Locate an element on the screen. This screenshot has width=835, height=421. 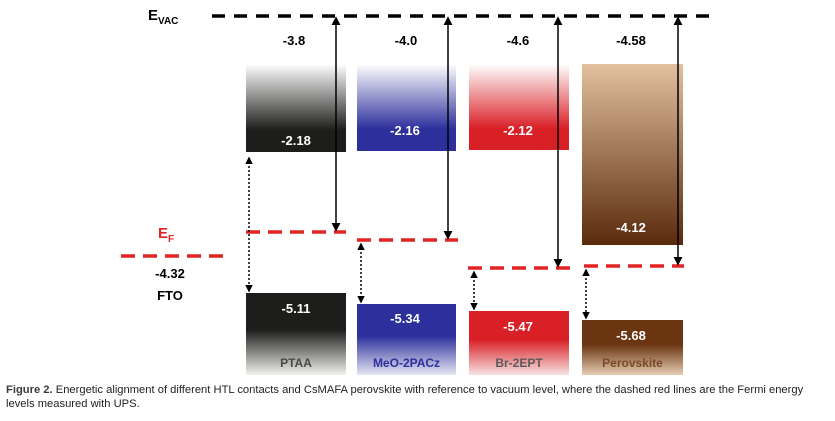
br-2ept-lumo-band is located at coordinates (519, 107).